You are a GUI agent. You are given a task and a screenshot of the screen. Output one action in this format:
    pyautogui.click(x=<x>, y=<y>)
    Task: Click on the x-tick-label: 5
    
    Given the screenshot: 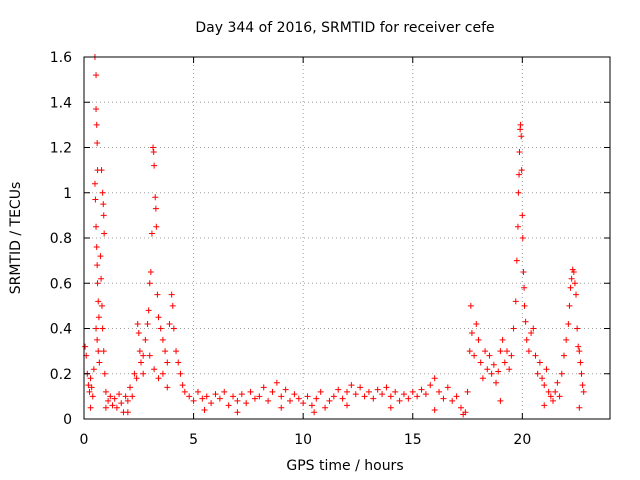 What is the action you would take?
    pyautogui.click(x=193, y=440)
    